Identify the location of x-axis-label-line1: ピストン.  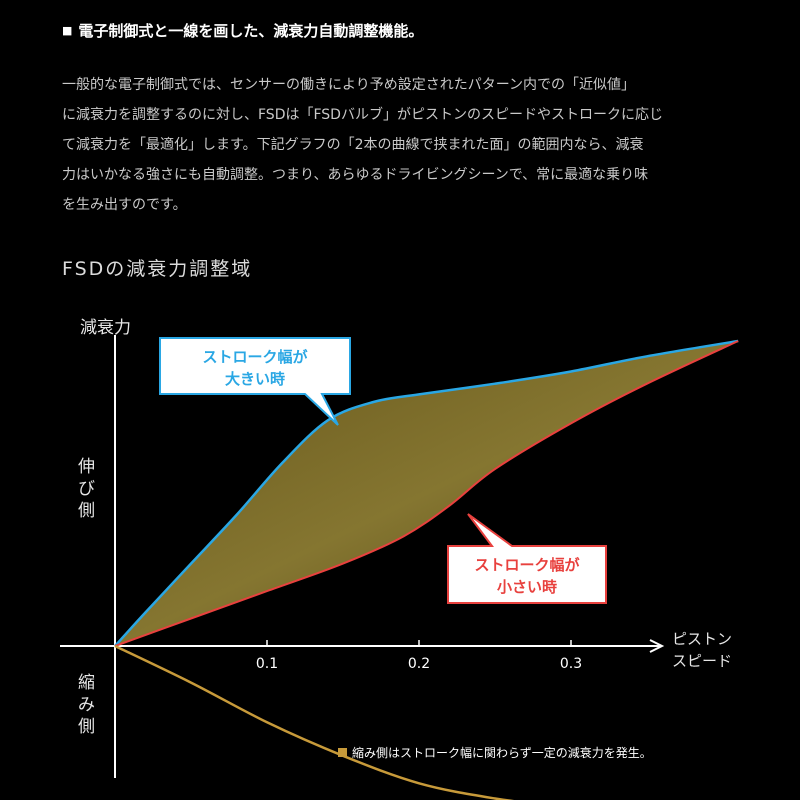
(702, 639).